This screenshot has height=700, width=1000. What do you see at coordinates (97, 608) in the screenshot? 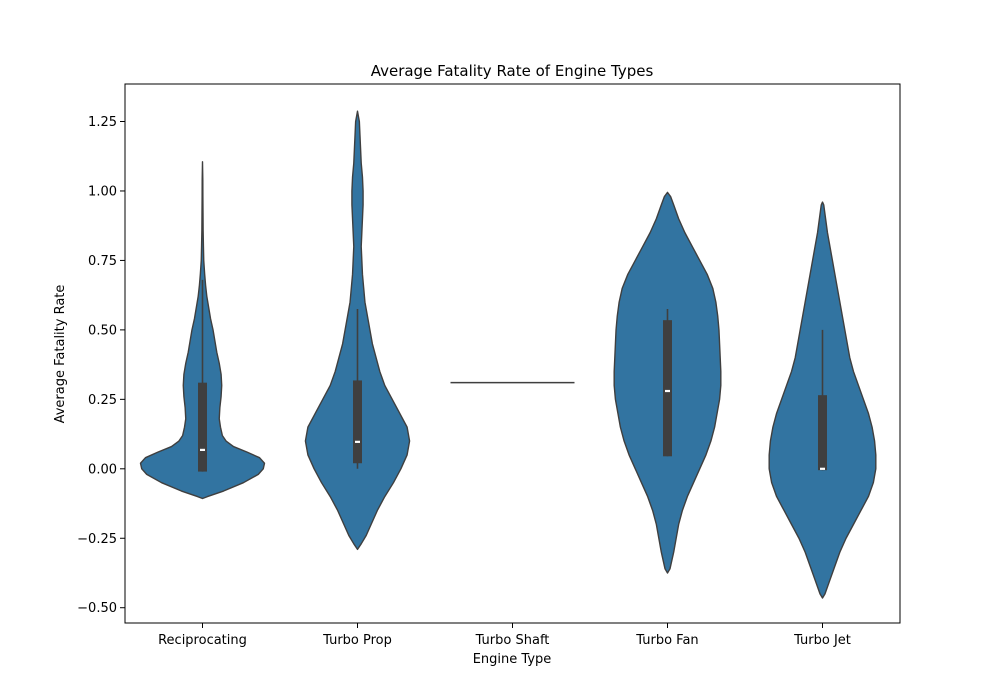
I see `y-tick-label: −0.50` at bounding box center [97, 608].